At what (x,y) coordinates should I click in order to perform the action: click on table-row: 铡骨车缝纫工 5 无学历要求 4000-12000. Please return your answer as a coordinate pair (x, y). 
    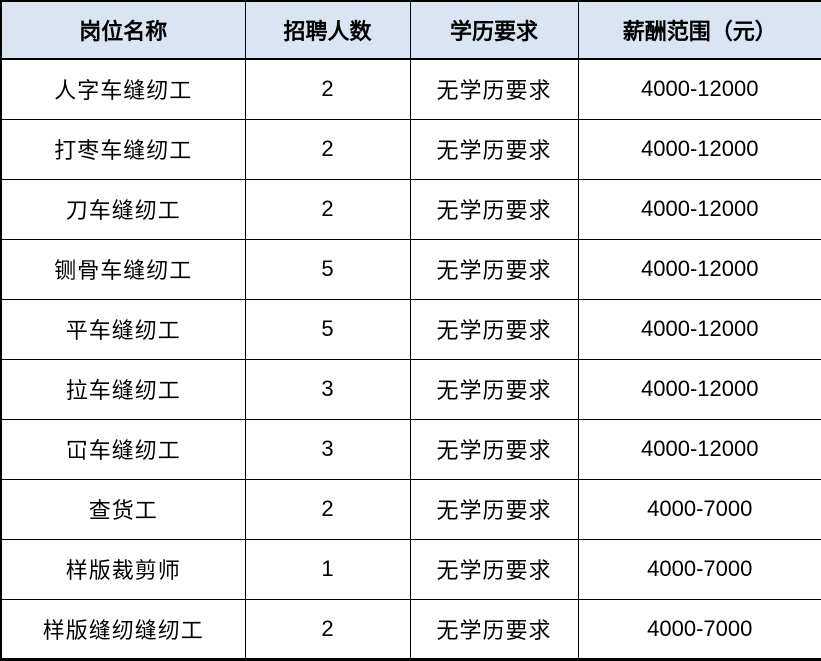
    Looking at the image, I should click on (410, 269).